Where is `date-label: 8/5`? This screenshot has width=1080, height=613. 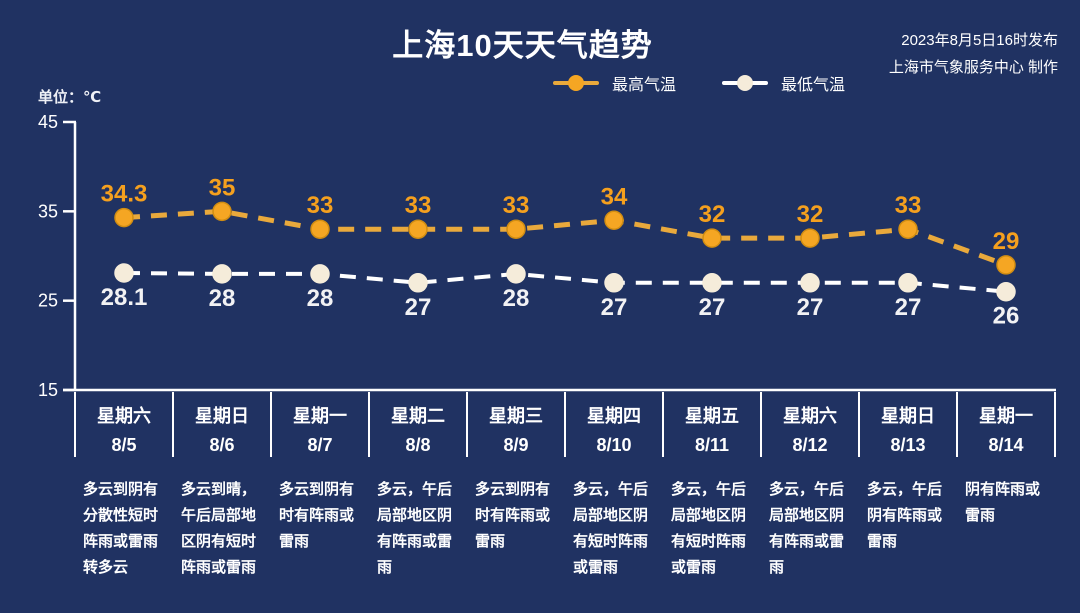 date-label: 8/5 is located at coordinates (124, 445).